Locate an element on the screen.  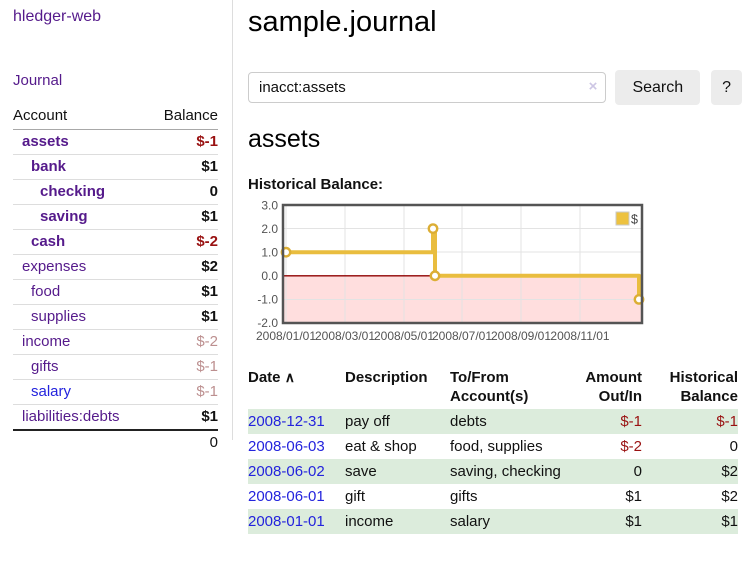
transaction-description: save is located at coordinates (397, 471).